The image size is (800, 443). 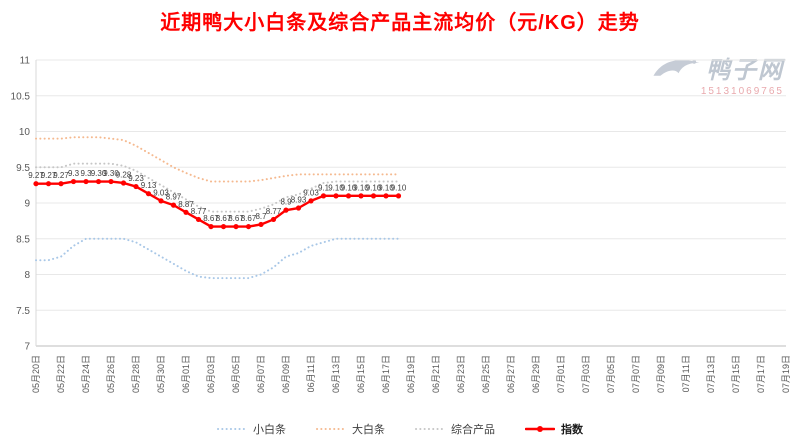 I want to click on svg-text: 06月27日, so click(x=511, y=374).